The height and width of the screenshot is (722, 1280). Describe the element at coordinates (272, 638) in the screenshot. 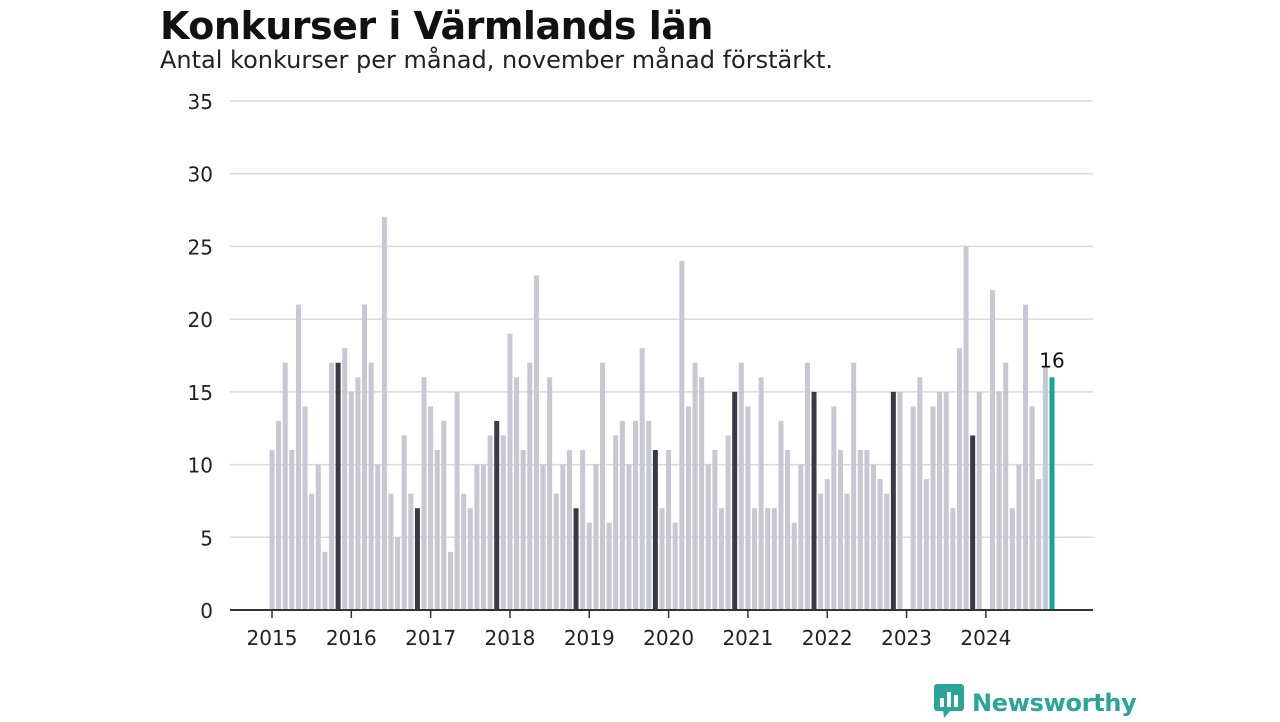

I see `x-tick-label: 2015` at that location.